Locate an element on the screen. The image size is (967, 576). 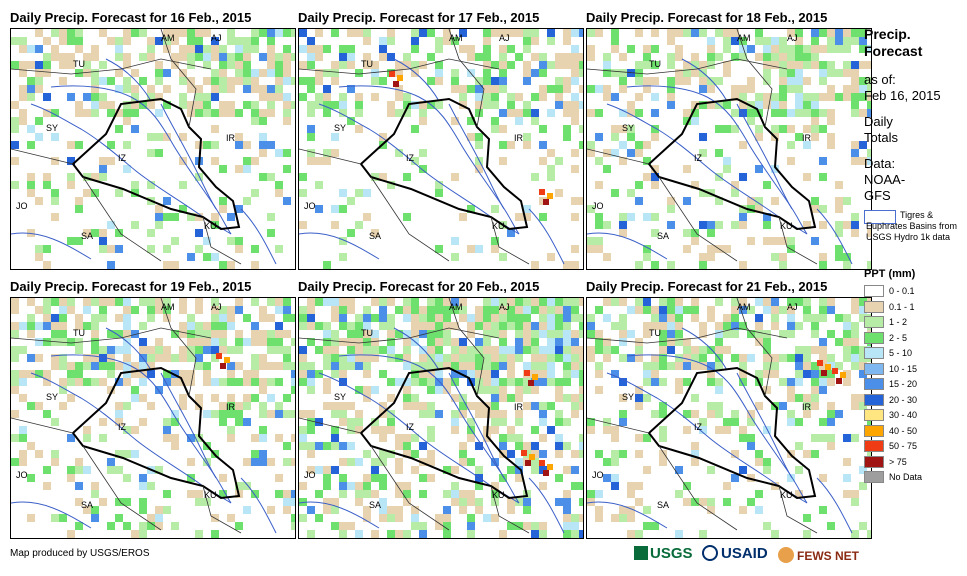
country-label: JO is located at coordinates (310, 206).